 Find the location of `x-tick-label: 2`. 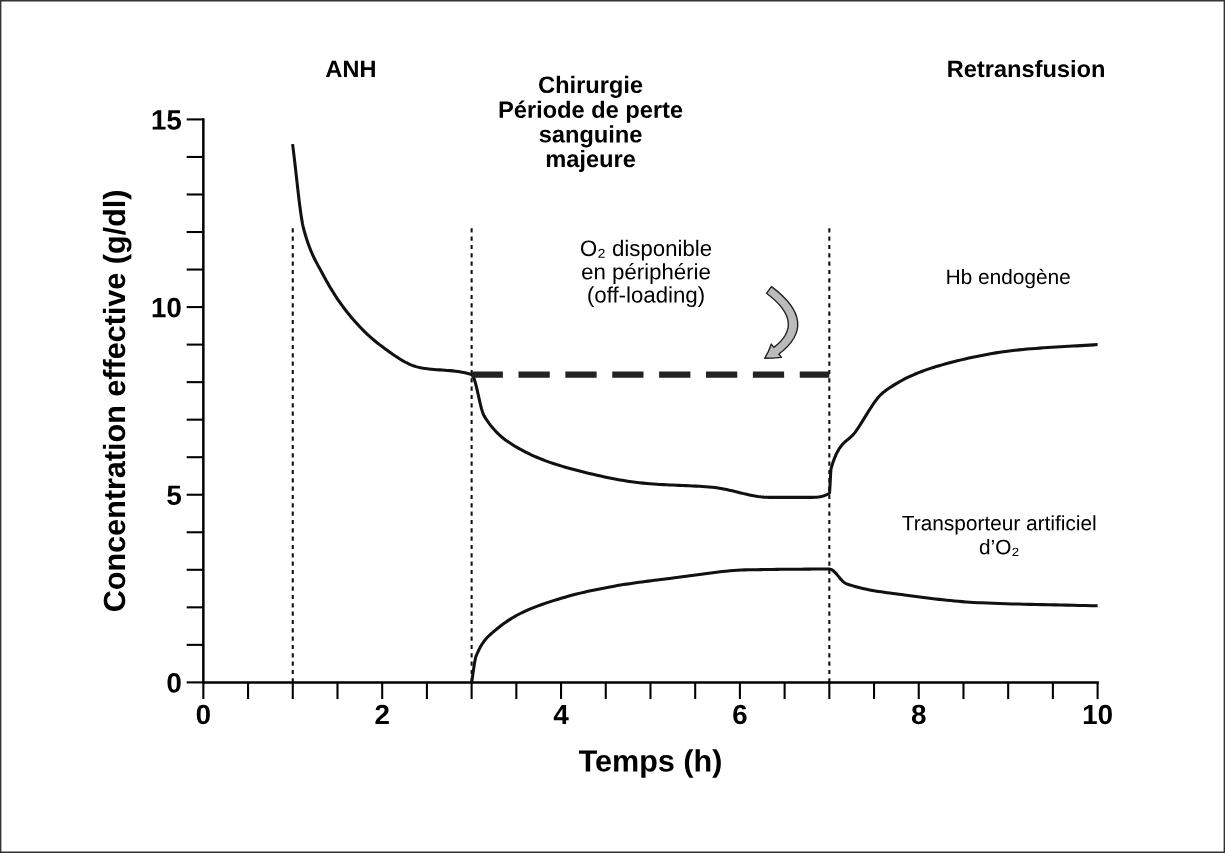

x-tick-label: 2 is located at coordinates (382, 714).